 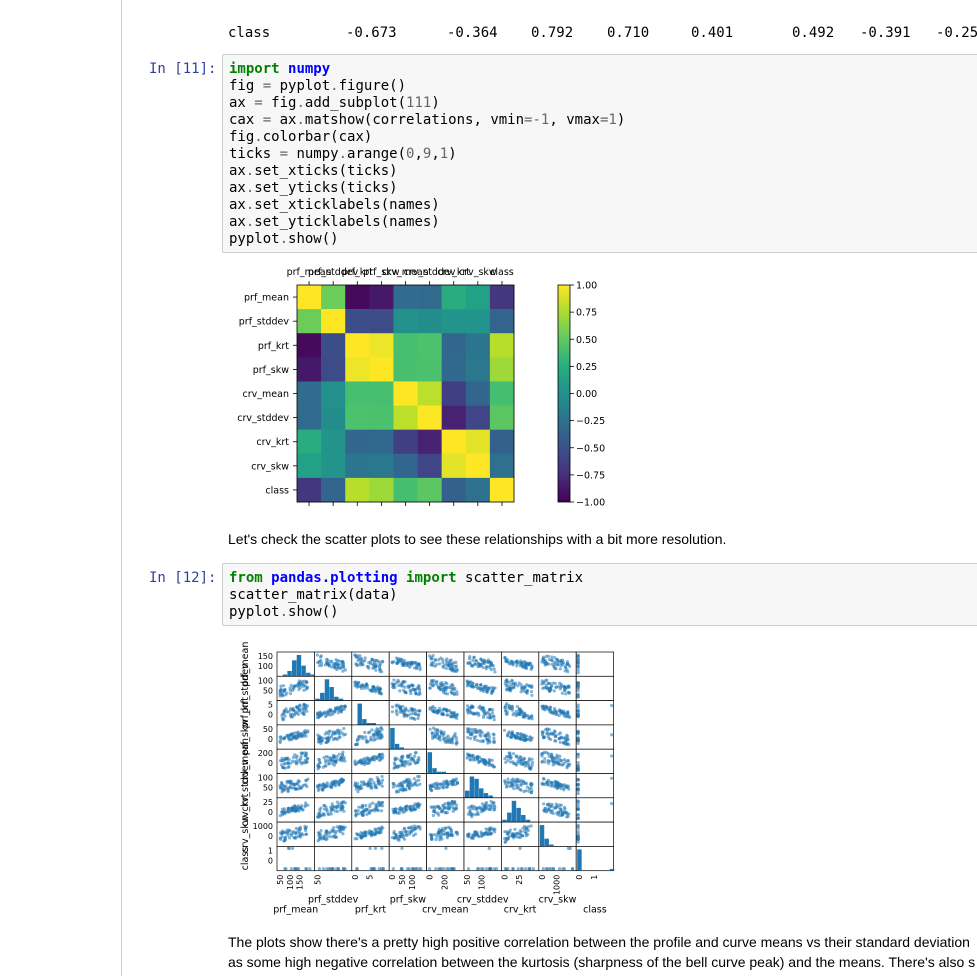 What do you see at coordinates (309, 69) in the screenshot?
I see `code-token: numpy` at bounding box center [309, 69].